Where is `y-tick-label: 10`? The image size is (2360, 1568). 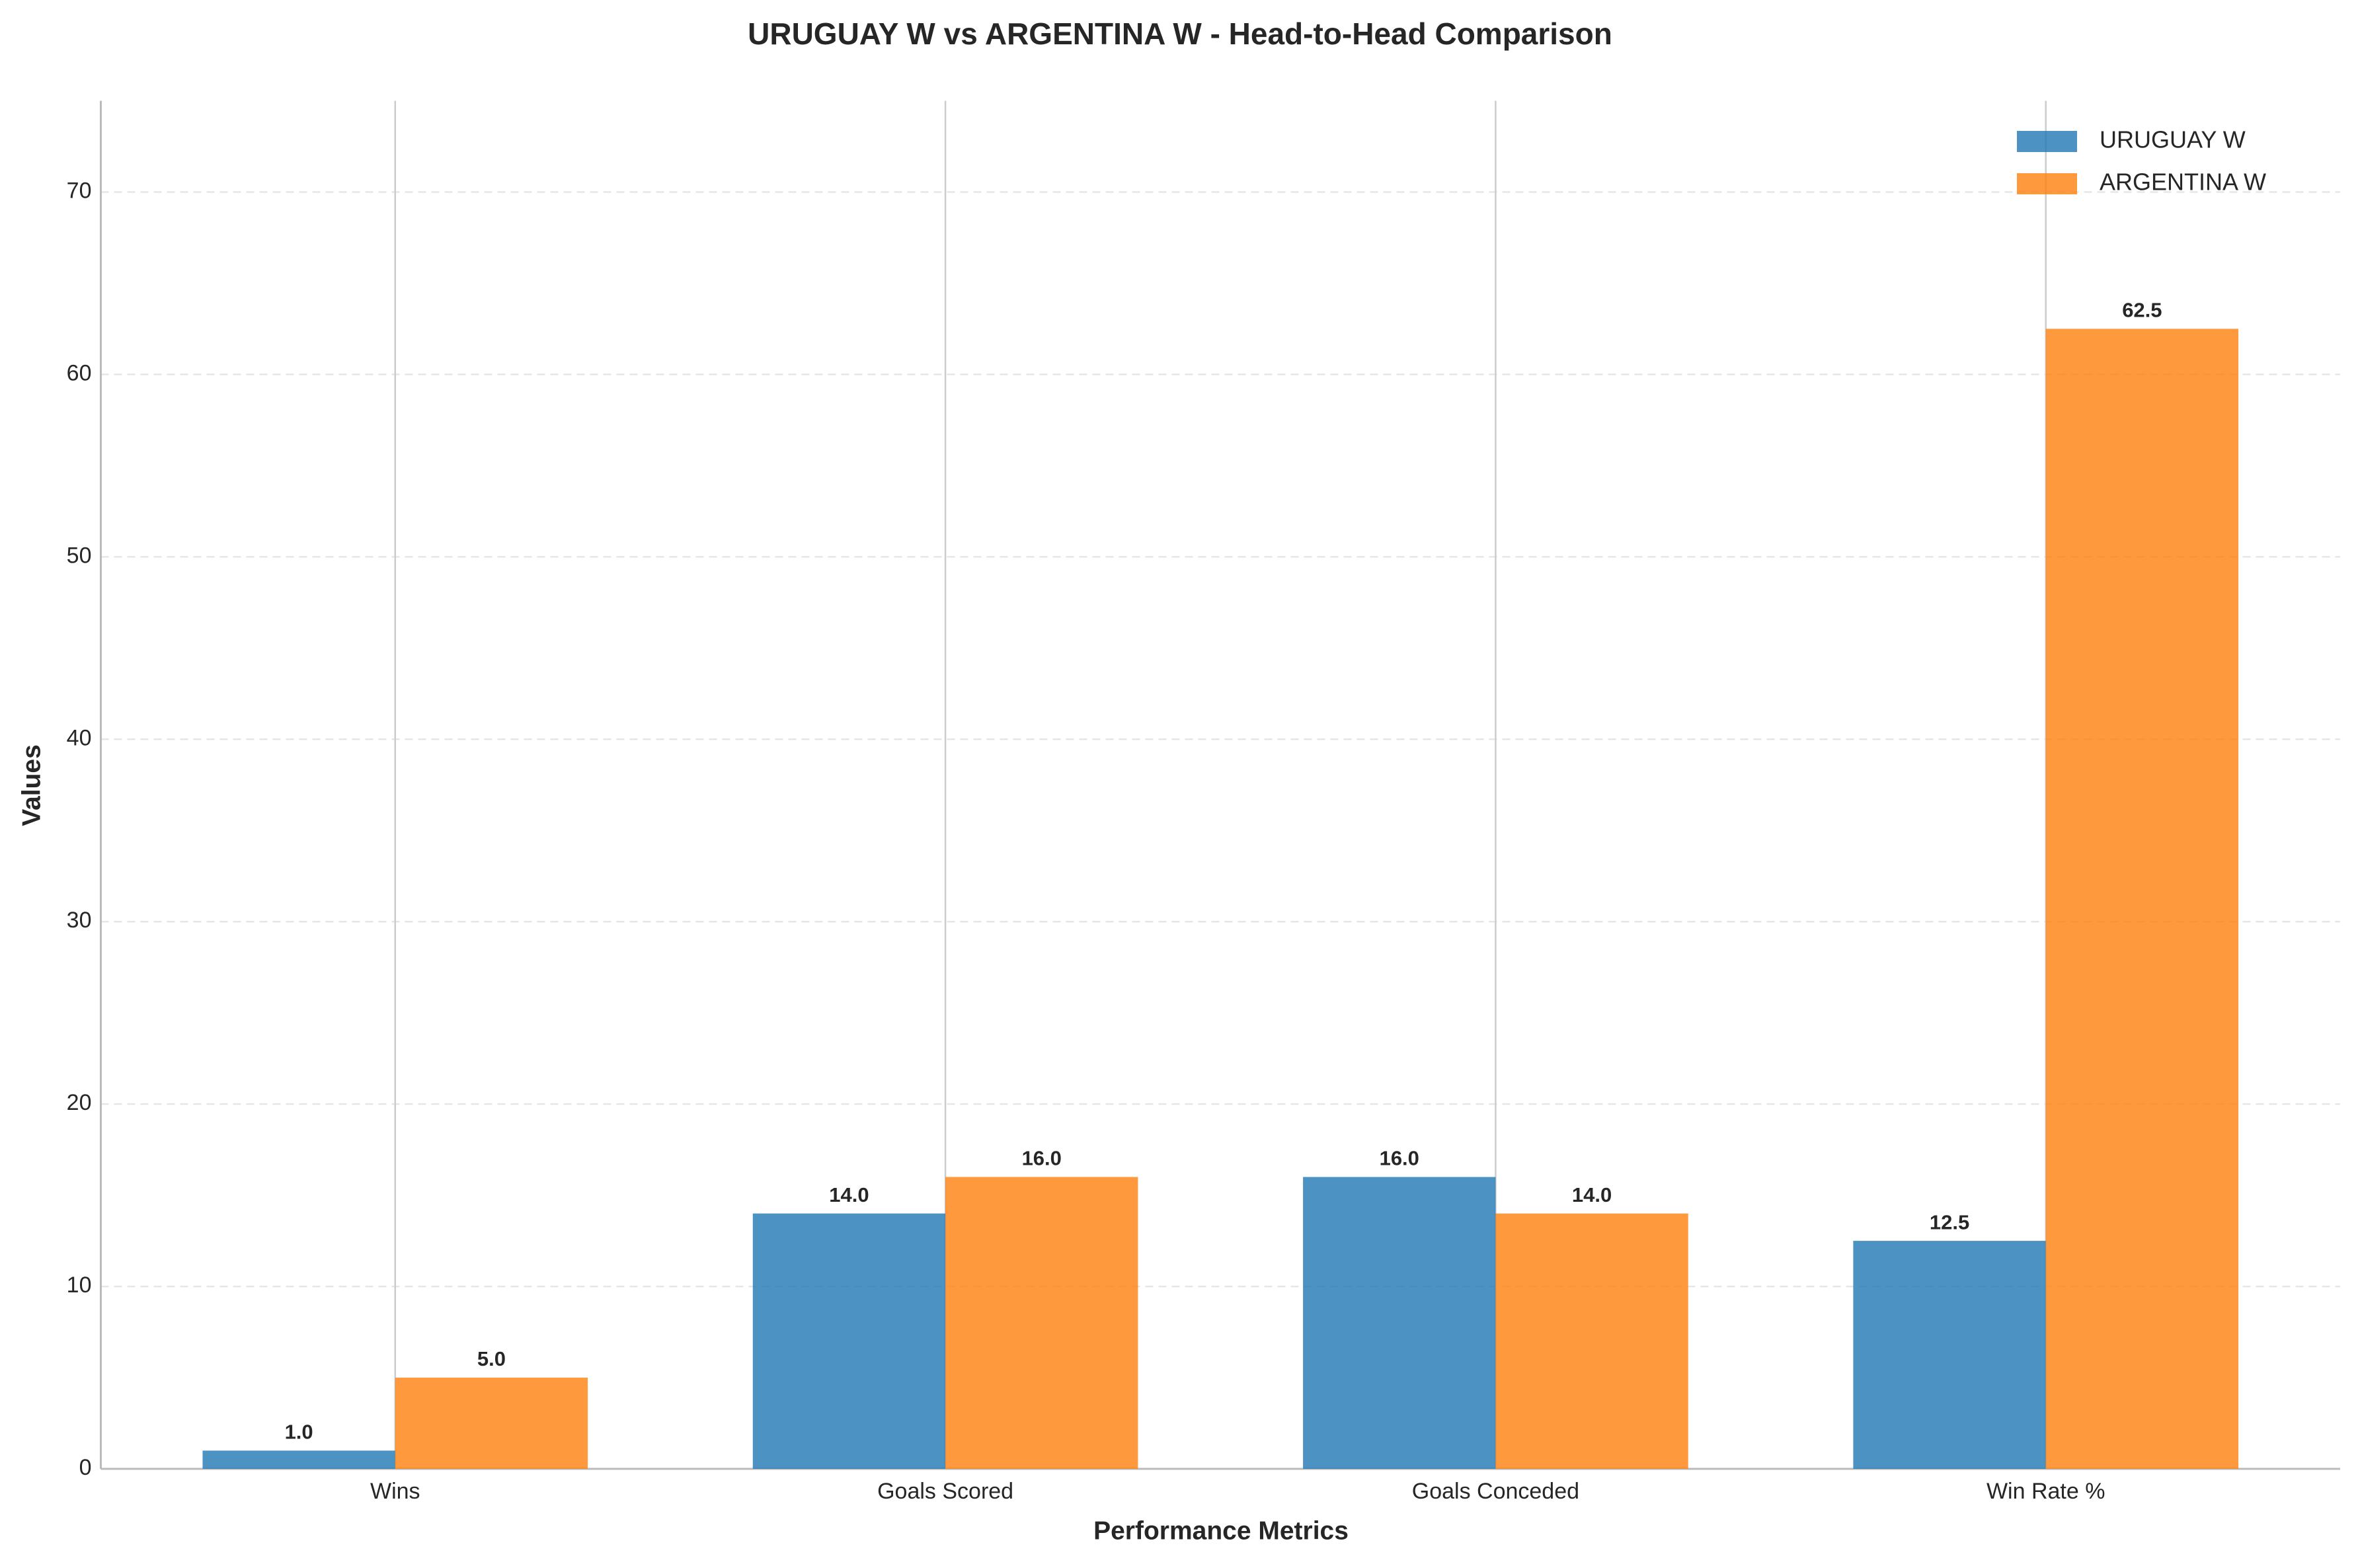
y-tick-label: 10 is located at coordinates (79, 1285).